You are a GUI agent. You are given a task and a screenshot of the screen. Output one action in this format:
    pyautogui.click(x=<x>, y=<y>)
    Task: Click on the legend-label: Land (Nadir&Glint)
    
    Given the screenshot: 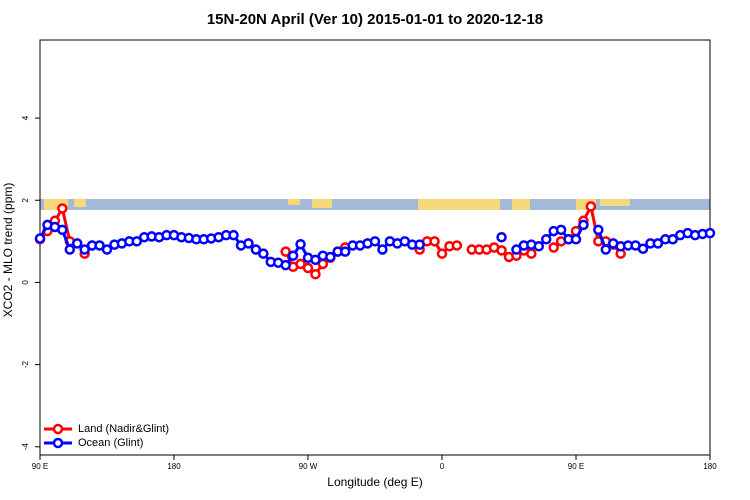 What is the action you would take?
    pyautogui.click(x=123, y=429)
    